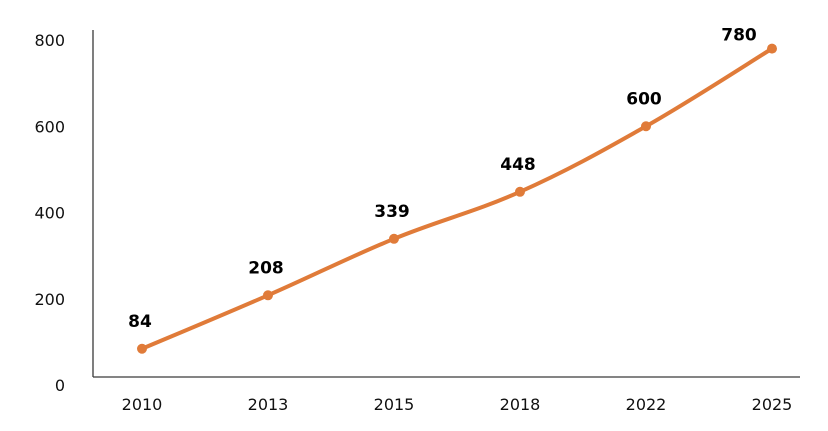 Image resolution: width=828 pixels, height=431 pixels. I want to click on x-tick-label: 2025, so click(772, 404).